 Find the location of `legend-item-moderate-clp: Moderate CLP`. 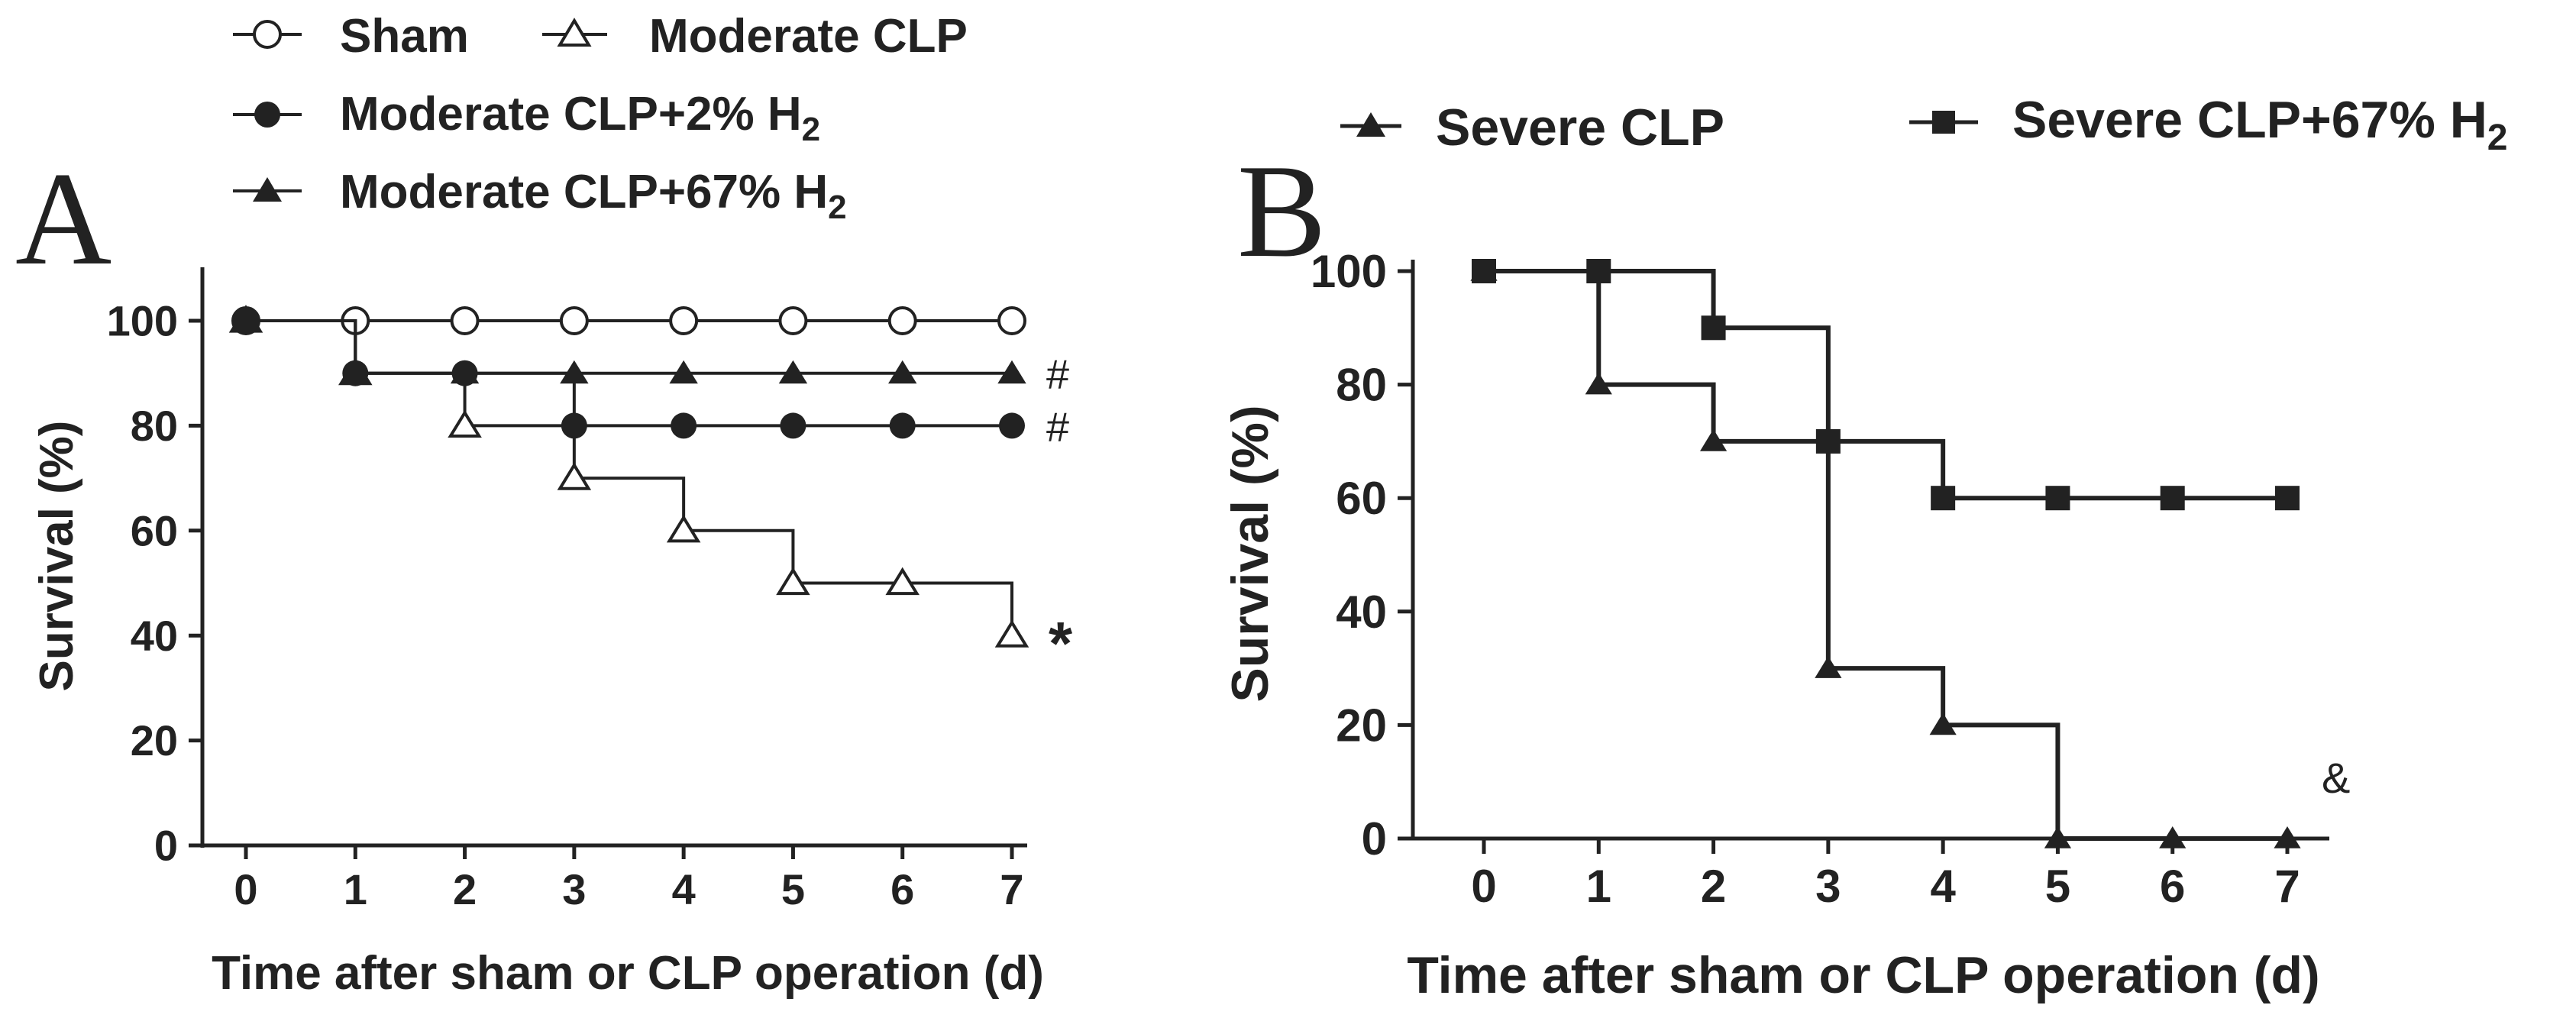

legend-item-moderate-clp: Moderate CLP is located at coordinates (755, 36).